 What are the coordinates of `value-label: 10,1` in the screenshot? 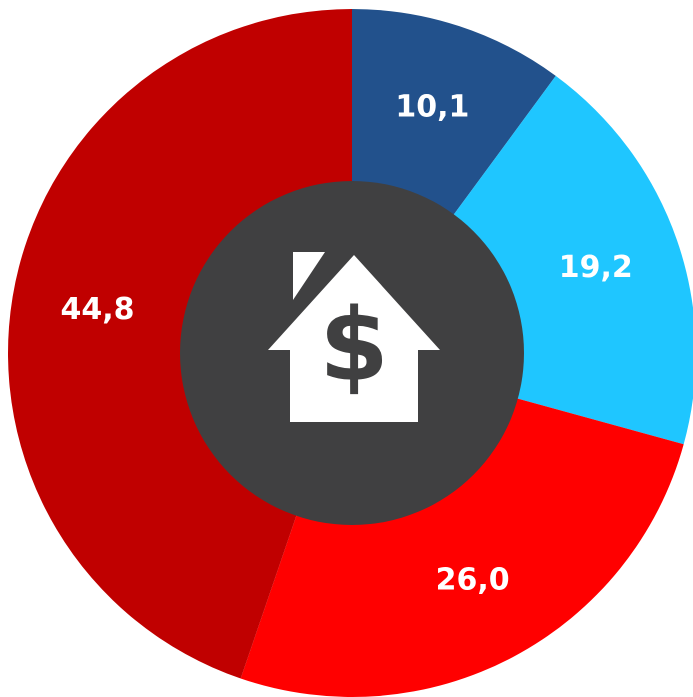 It's located at (432, 106).